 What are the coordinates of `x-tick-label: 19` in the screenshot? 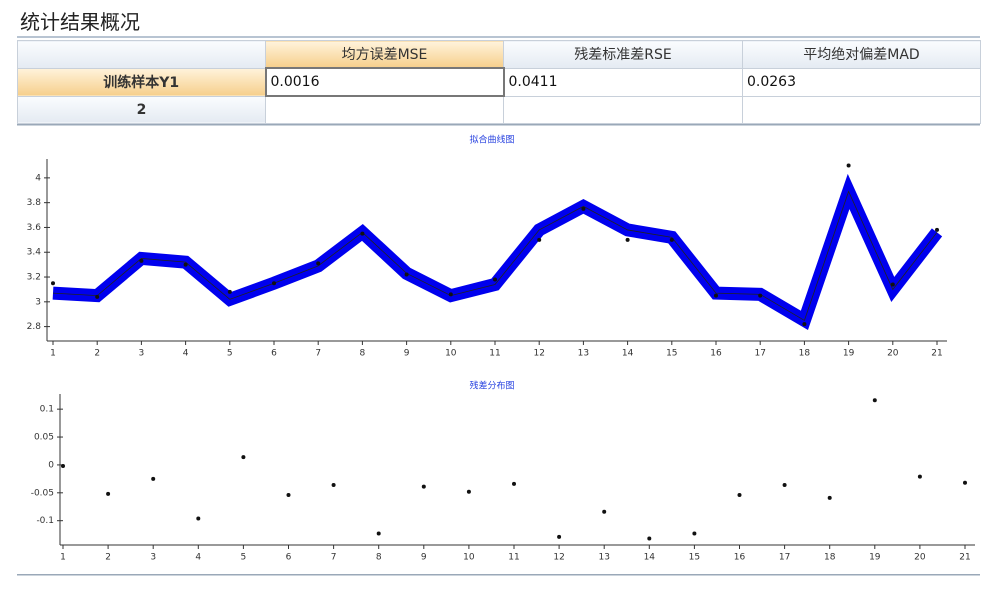 It's located at (849, 354).